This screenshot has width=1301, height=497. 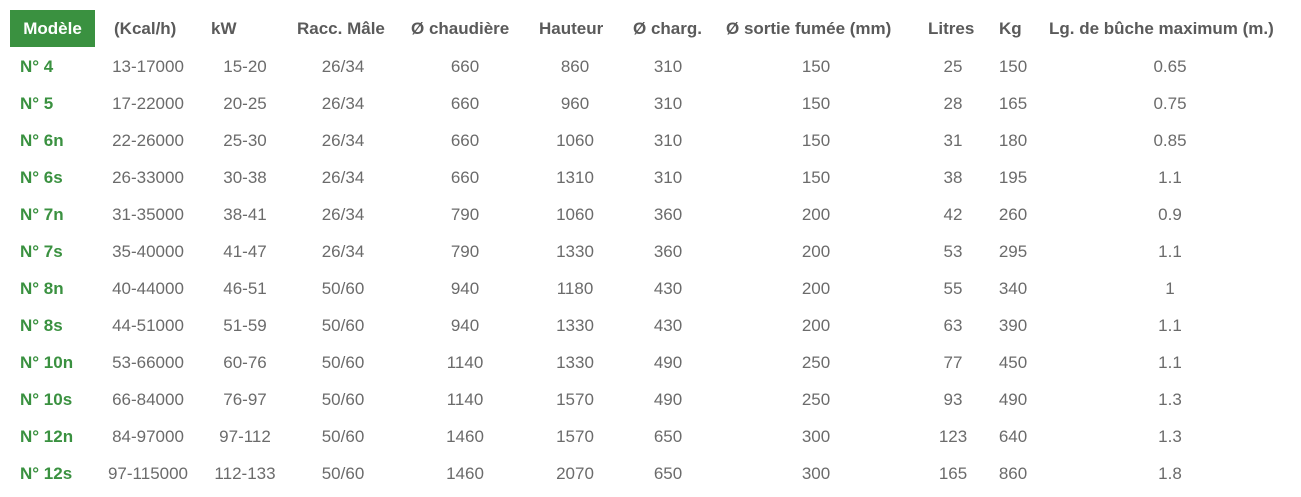 What do you see at coordinates (668, 66) in the screenshot?
I see `cell-diam-charg: 310` at bounding box center [668, 66].